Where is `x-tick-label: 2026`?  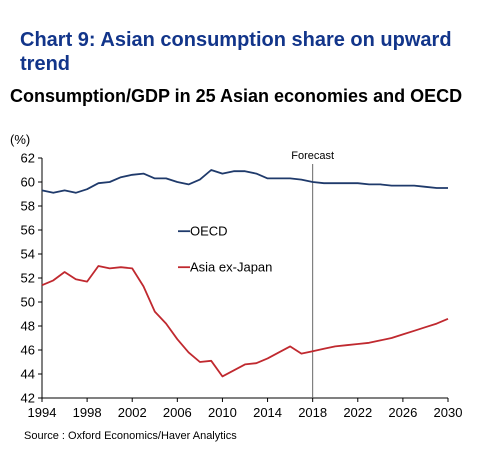 x-tick-label: 2026 is located at coordinates (402, 412).